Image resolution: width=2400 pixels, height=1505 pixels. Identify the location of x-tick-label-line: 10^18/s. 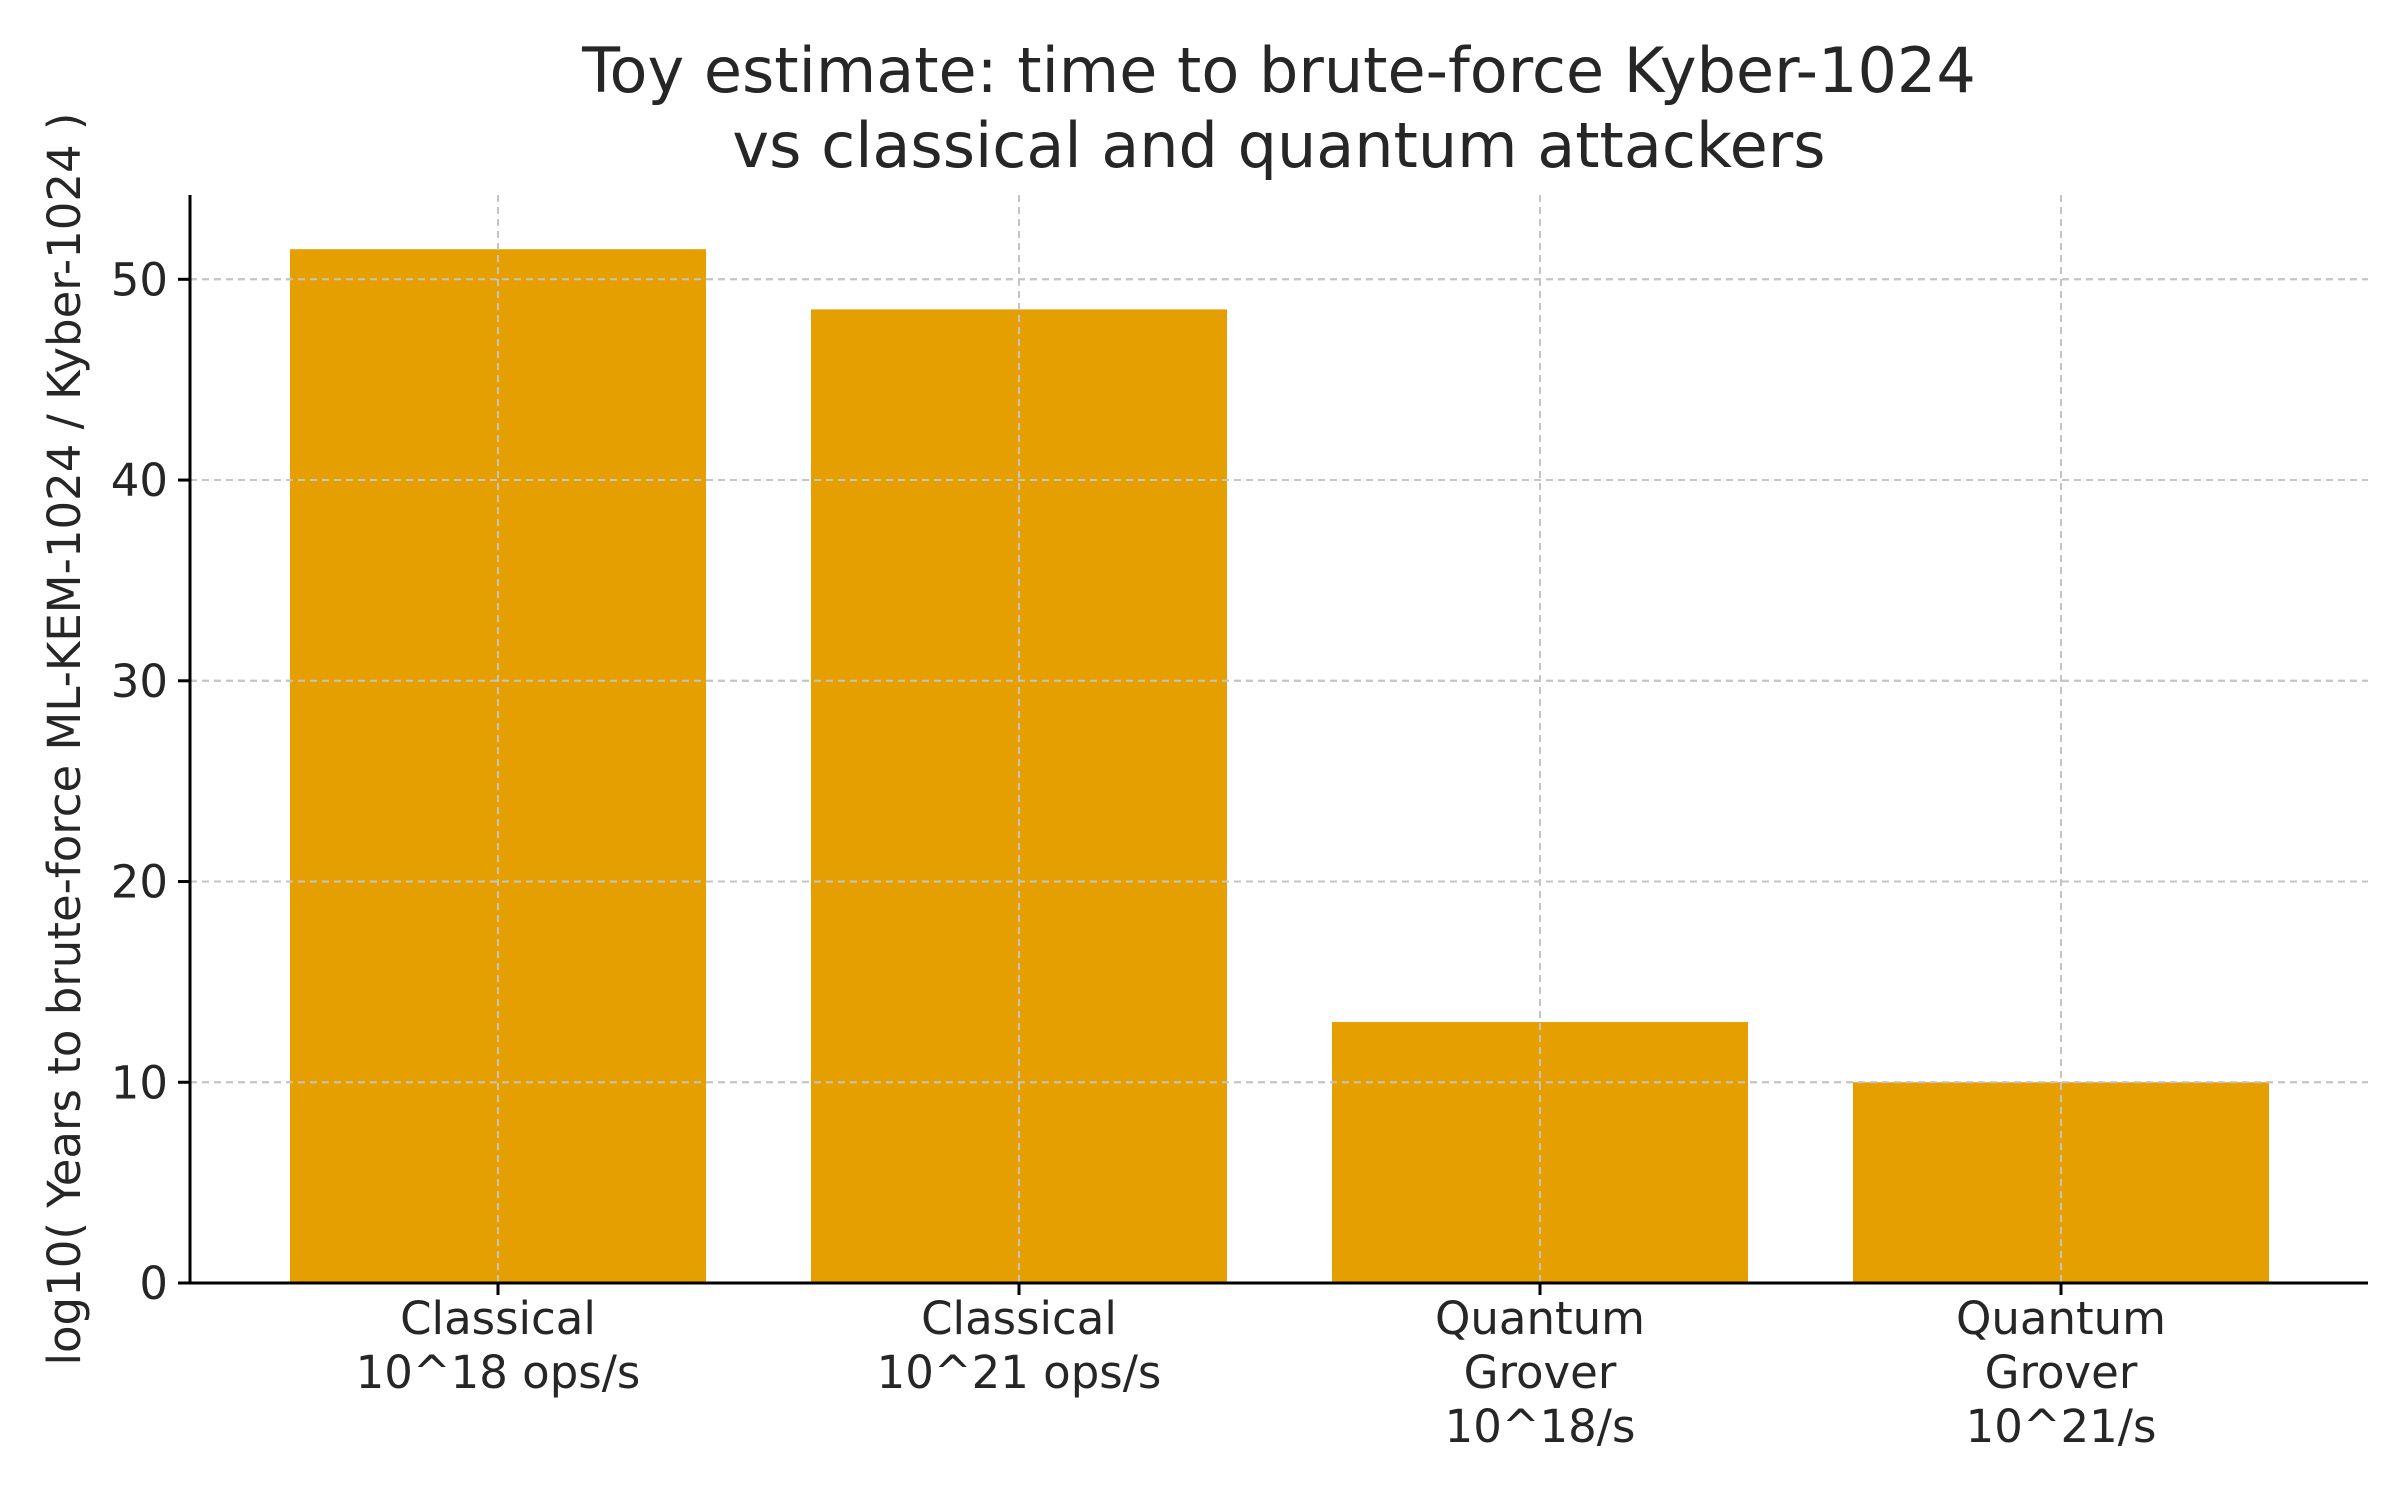
(1540, 1426).